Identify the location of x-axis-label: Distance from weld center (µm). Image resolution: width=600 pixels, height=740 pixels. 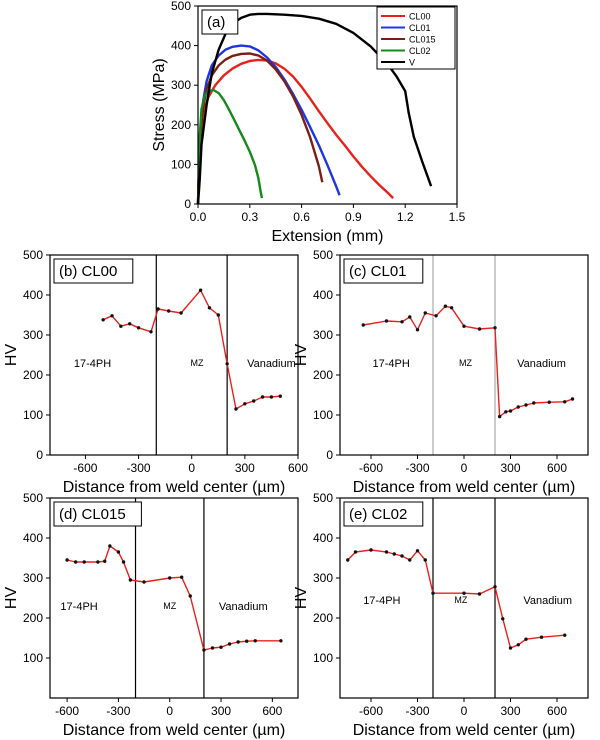
(174, 730).